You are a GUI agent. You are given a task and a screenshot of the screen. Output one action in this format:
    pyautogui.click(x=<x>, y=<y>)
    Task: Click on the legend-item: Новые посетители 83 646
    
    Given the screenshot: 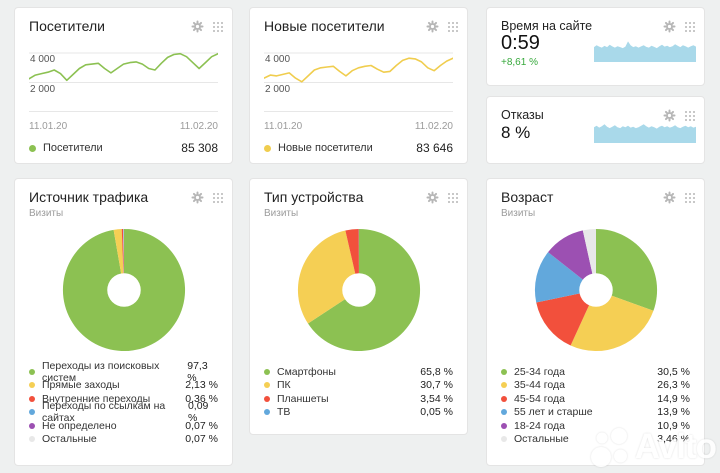 What is the action you would take?
    pyautogui.click(x=358, y=148)
    